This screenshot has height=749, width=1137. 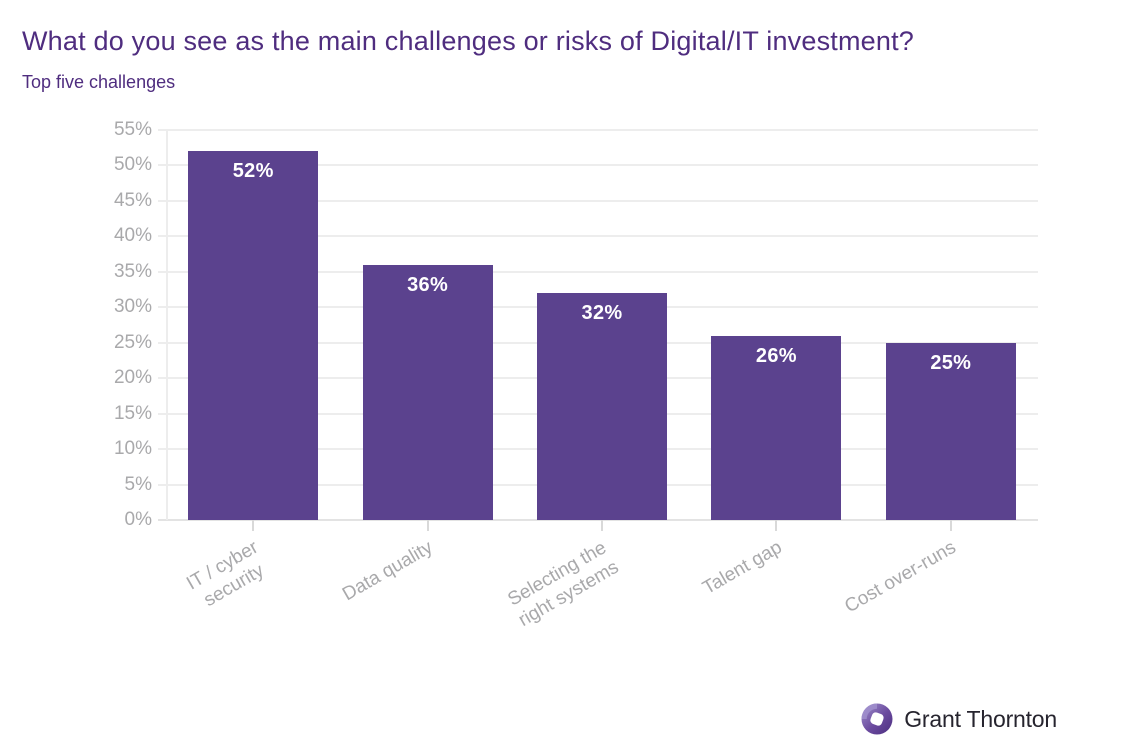 What do you see at coordinates (132, 129) in the screenshot?
I see `y-axis-tick-label: 55%` at bounding box center [132, 129].